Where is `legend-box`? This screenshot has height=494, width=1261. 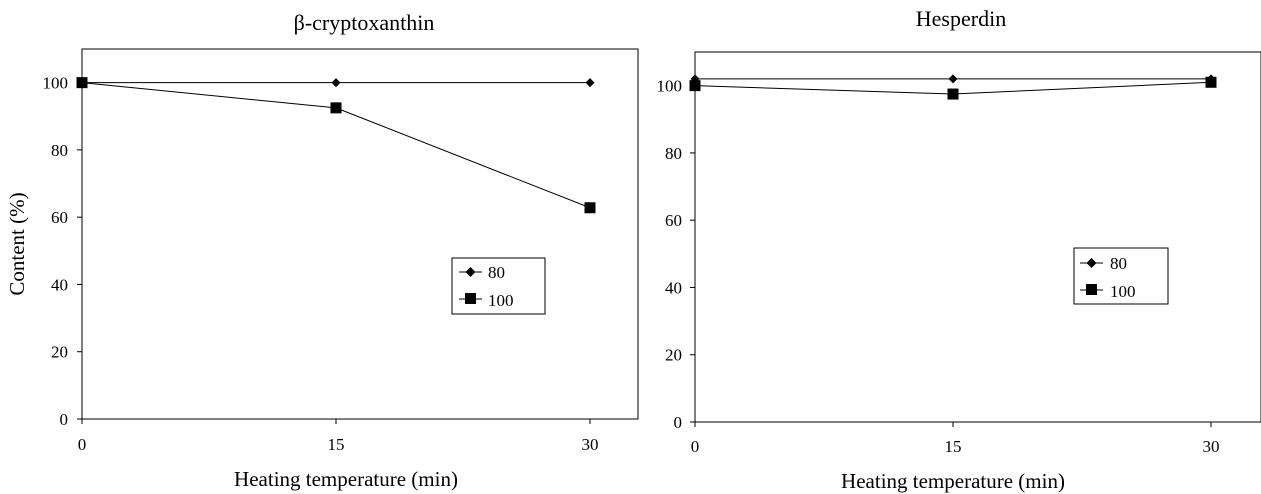
legend-box is located at coordinates (498, 286).